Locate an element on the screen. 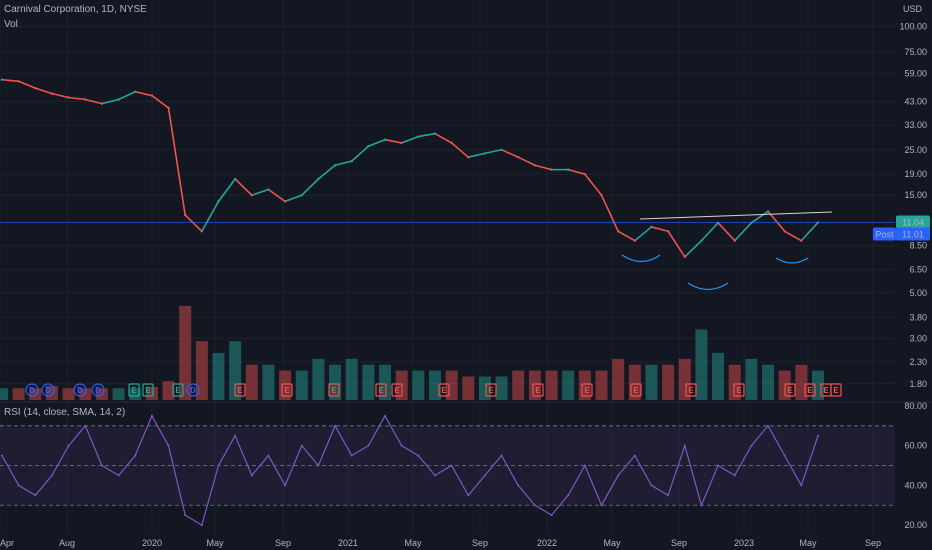  right-shoulder-arc is located at coordinates (792, 260).